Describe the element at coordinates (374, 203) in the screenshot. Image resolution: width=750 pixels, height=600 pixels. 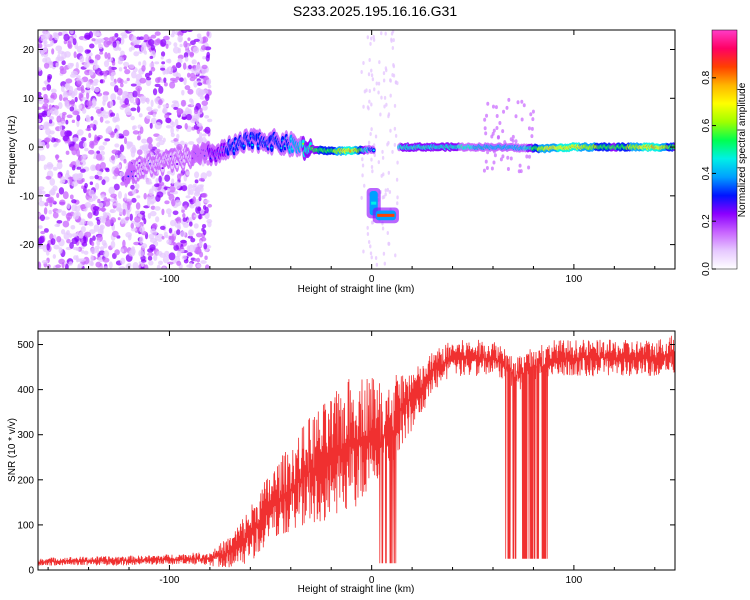
I see `feature-core` at that location.